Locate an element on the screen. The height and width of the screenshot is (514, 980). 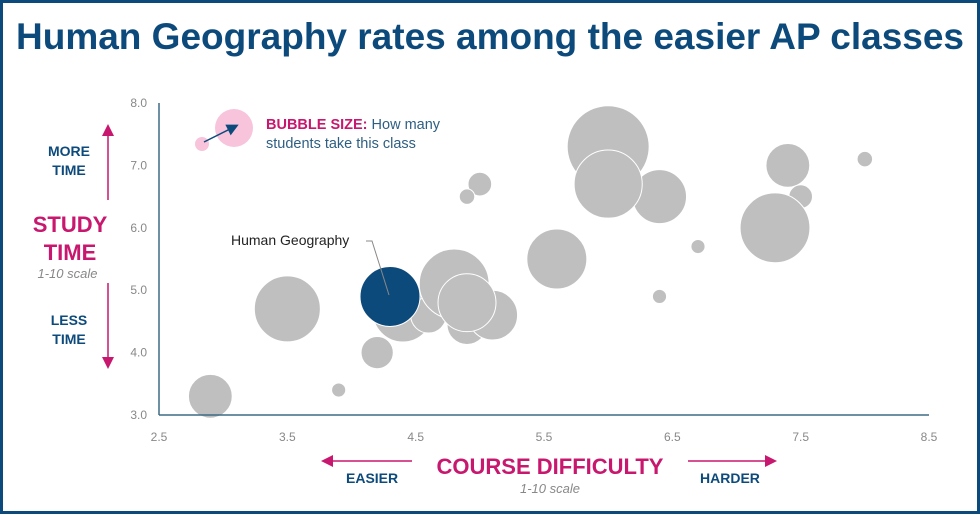
y-tick-label: 8.0 is located at coordinates (138, 103).